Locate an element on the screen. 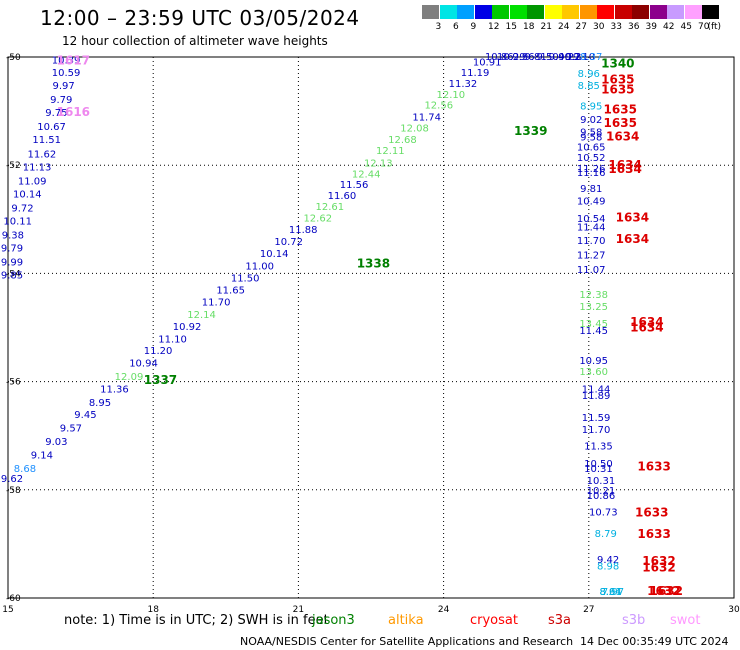 The image size is (740, 650). wave-height-value: 10.95 is located at coordinates (593, 361).